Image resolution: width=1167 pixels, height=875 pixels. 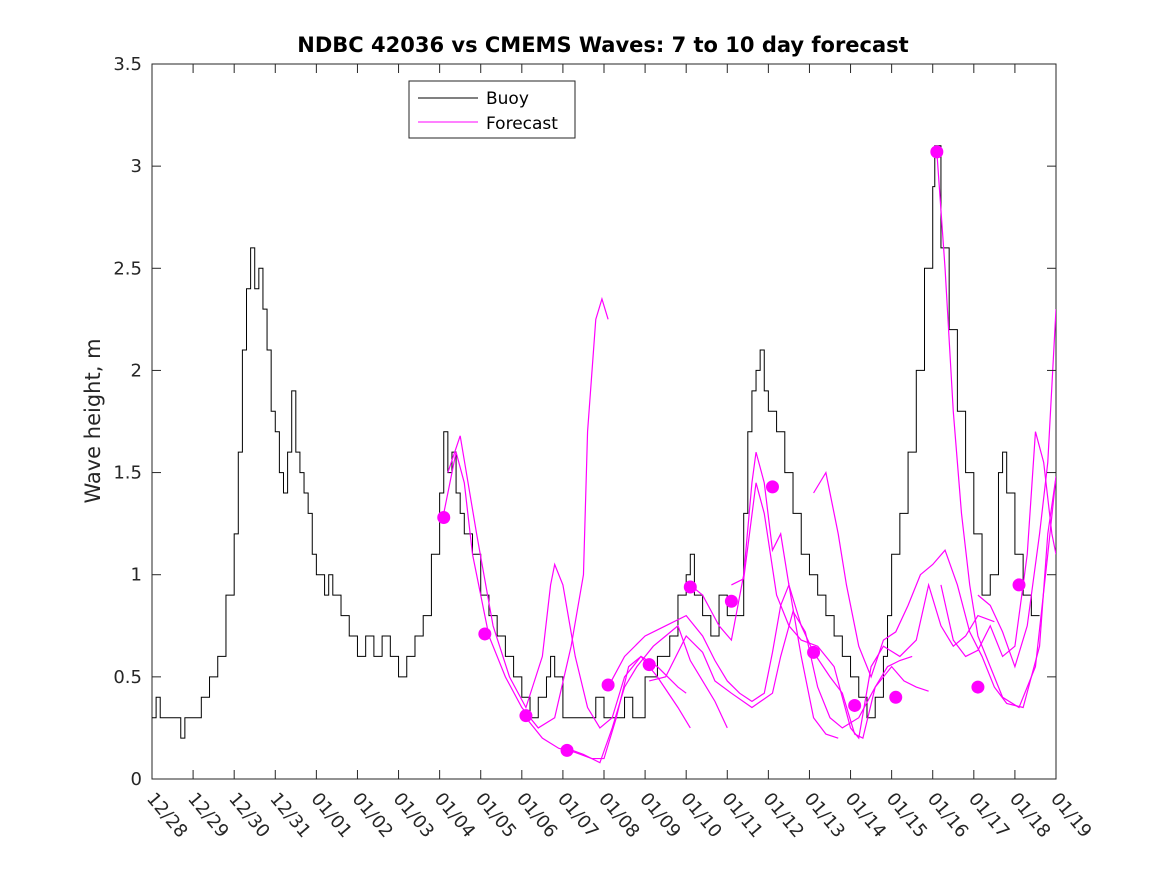 I want to click on y-axis-label: Wave height, m, so click(x=93, y=420).